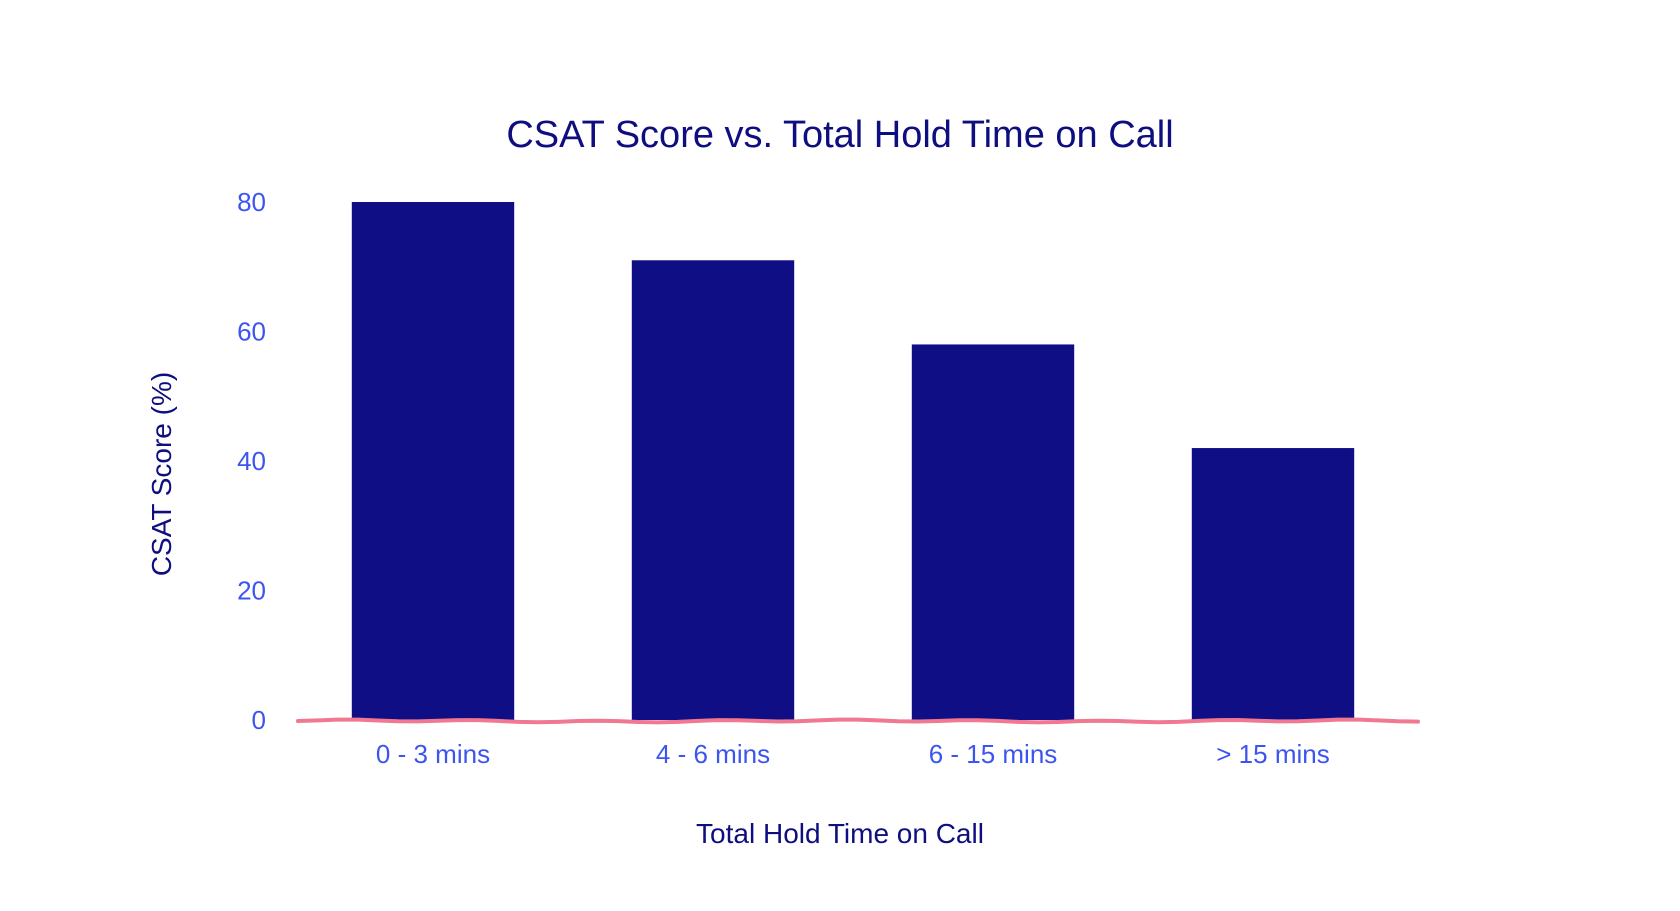 The height and width of the screenshot is (911, 1680). I want to click on y-axis-ticks: 0 20 40 60 80, so click(251, 461).